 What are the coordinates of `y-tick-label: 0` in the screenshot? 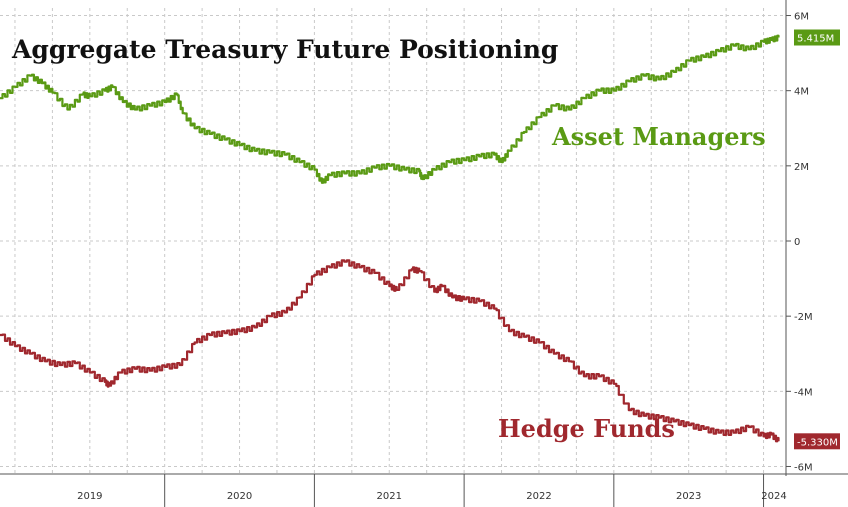 It's located at (797, 242).